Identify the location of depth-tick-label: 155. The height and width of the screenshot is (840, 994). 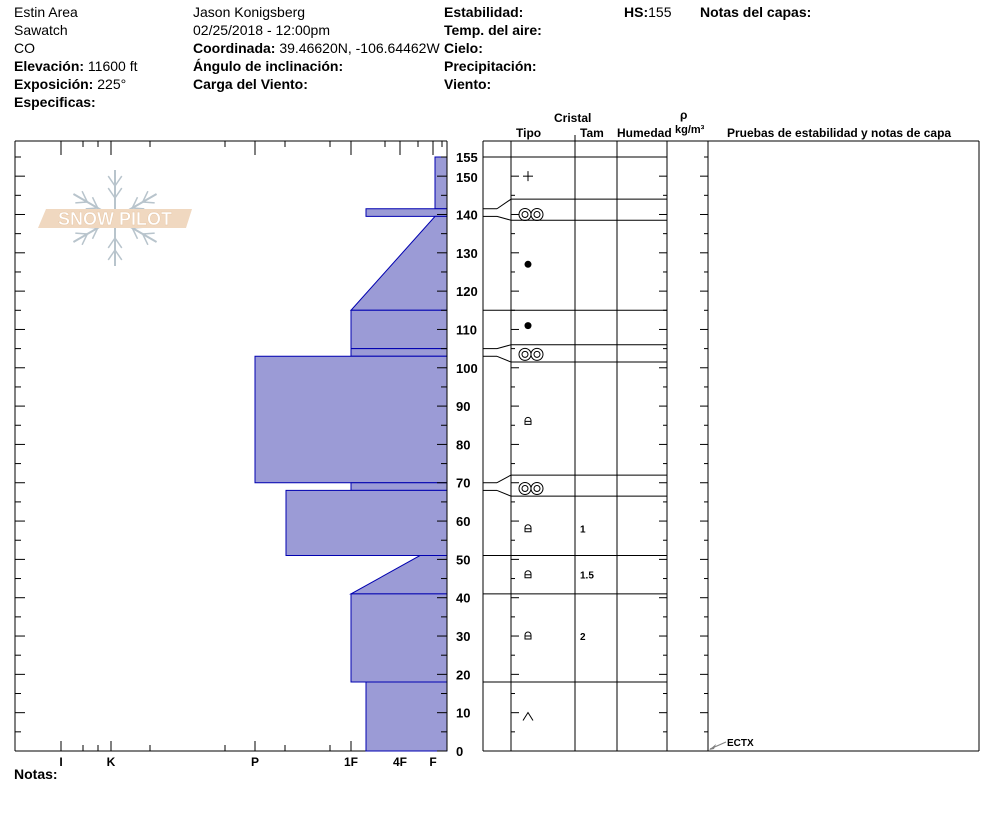
(467, 157).